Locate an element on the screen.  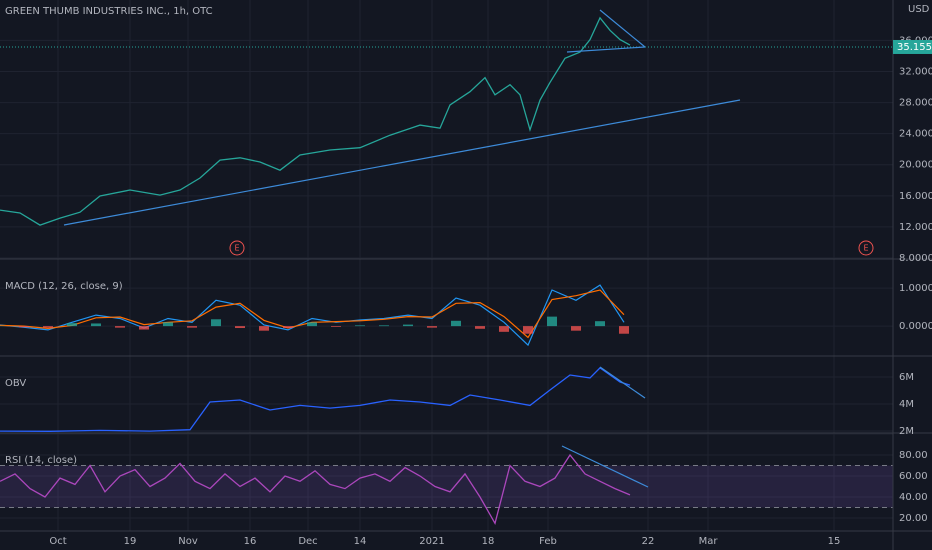
currency-box is located at coordinates (914, 9).